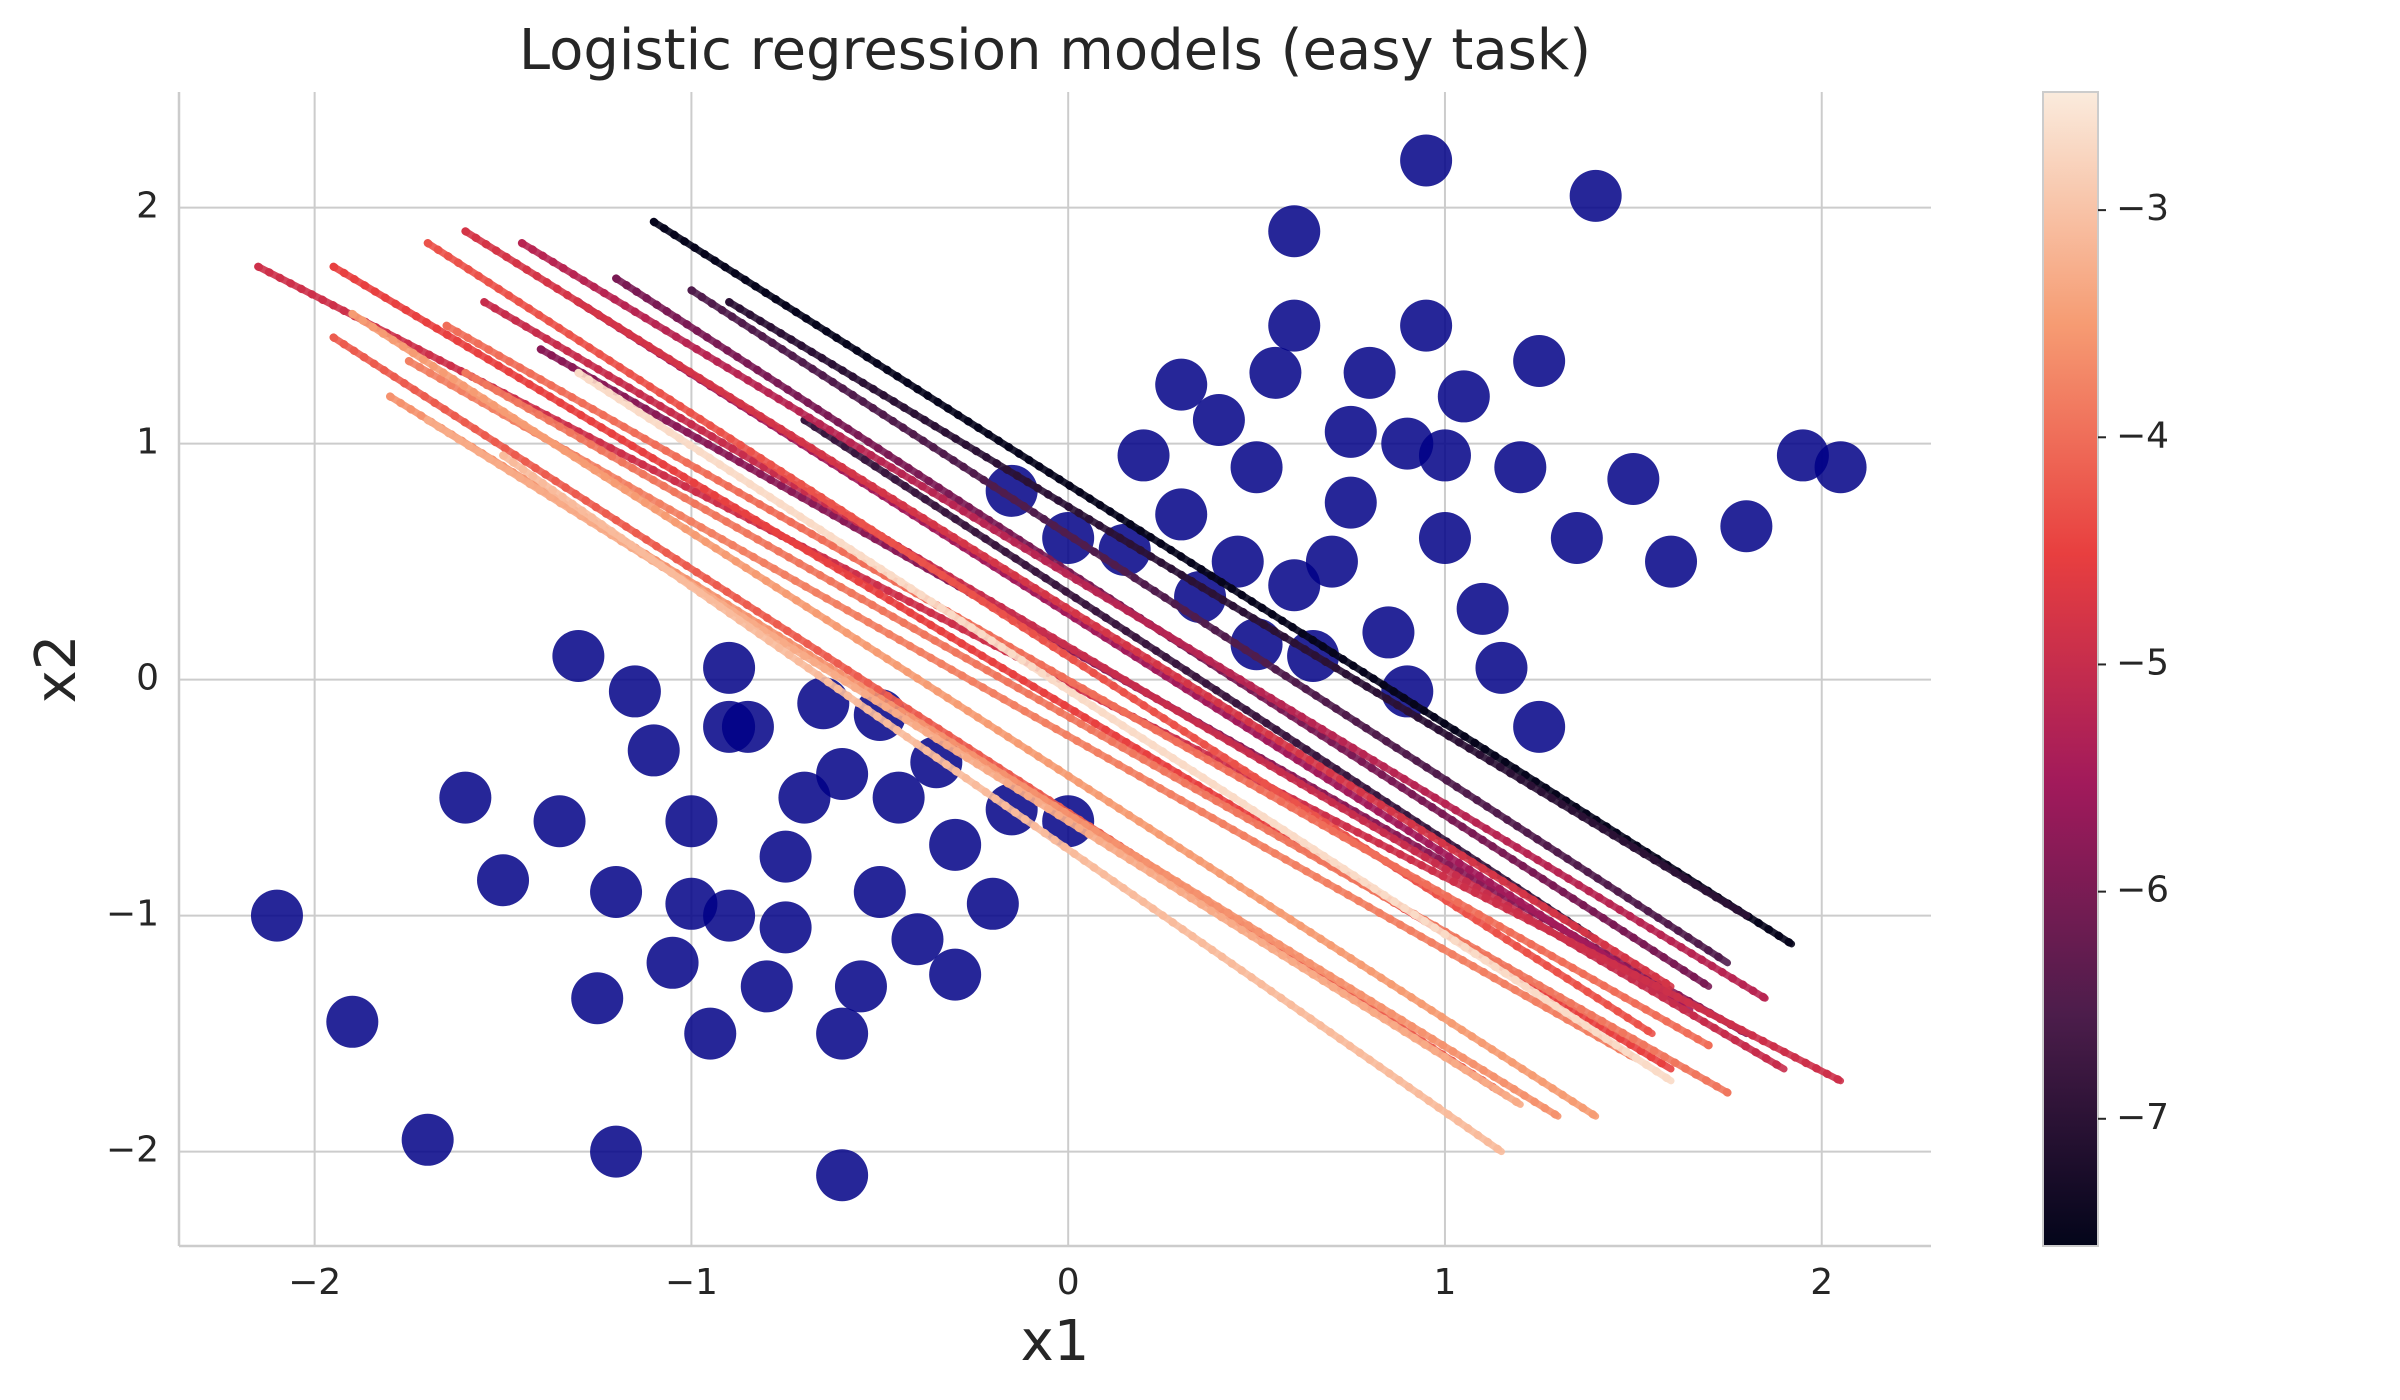  Describe the element at coordinates (147, 678) in the screenshot. I see `y-tick-label: 0` at that location.